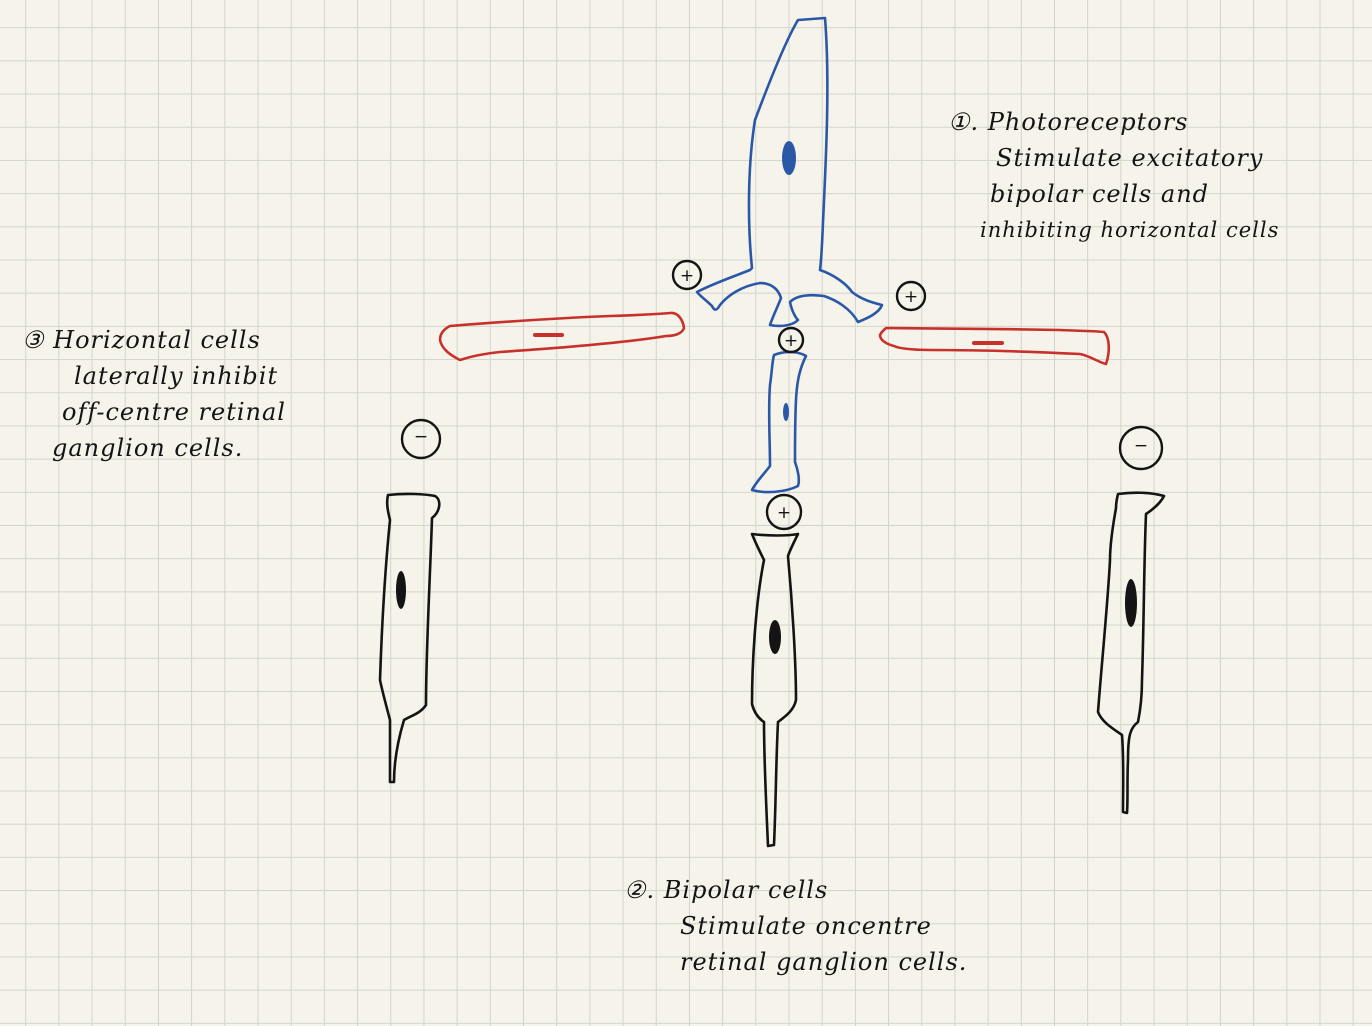  What do you see at coordinates (824, 962) in the screenshot?
I see `bipolar-note-line-3: retinal ganglion cells.` at bounding box center [824, 962].